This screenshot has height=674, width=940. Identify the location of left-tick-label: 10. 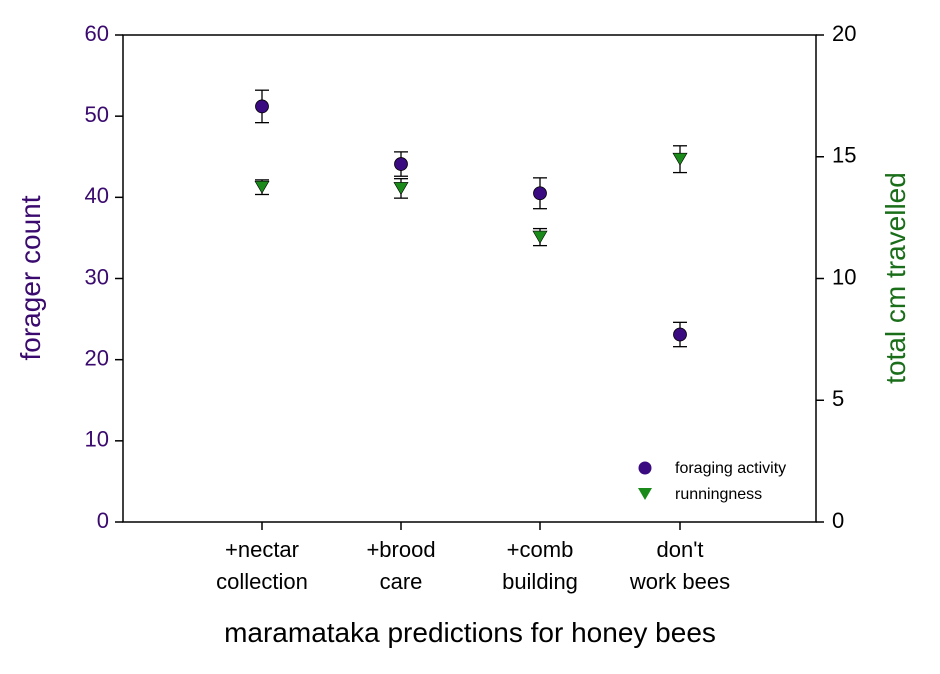
(97, 439).